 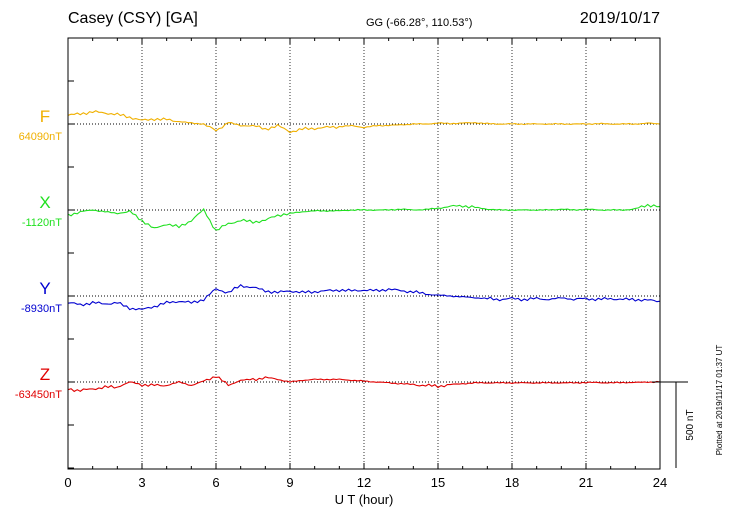 What do you see at coordinates (438, 482) in the screenshot?
I see `x-tick-label: 15` at bounding box center [438, 482].